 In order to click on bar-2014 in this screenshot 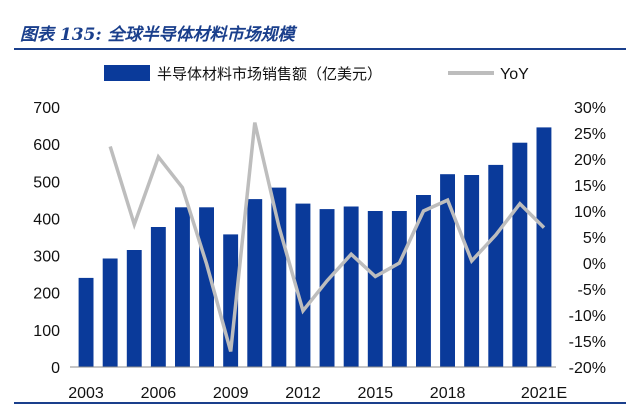, I will do `click(351, 286)`.